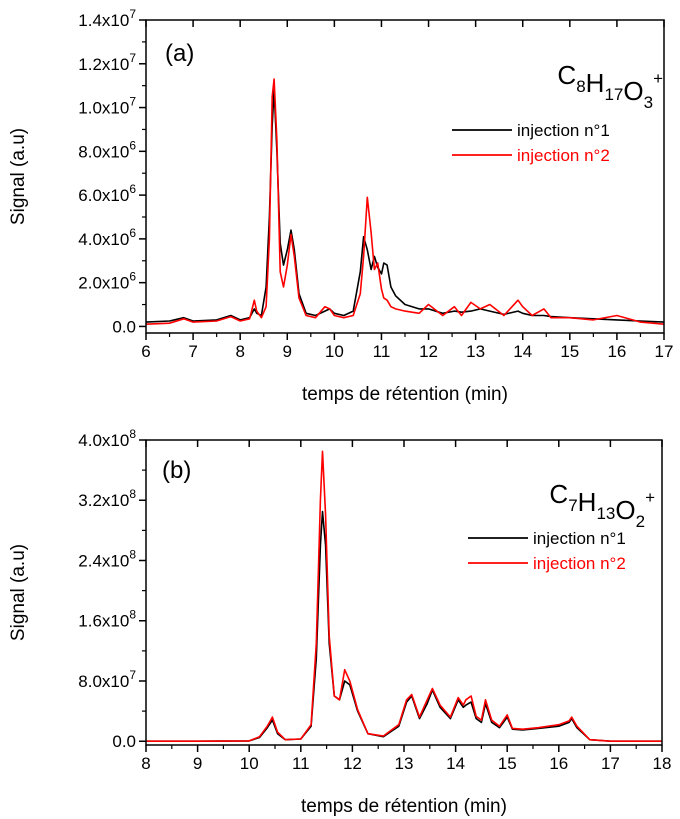  What do you see at coordinates (145, 351) in the screenshot?
I see `x-tick-label: 6` at bounding box center [145, 351].